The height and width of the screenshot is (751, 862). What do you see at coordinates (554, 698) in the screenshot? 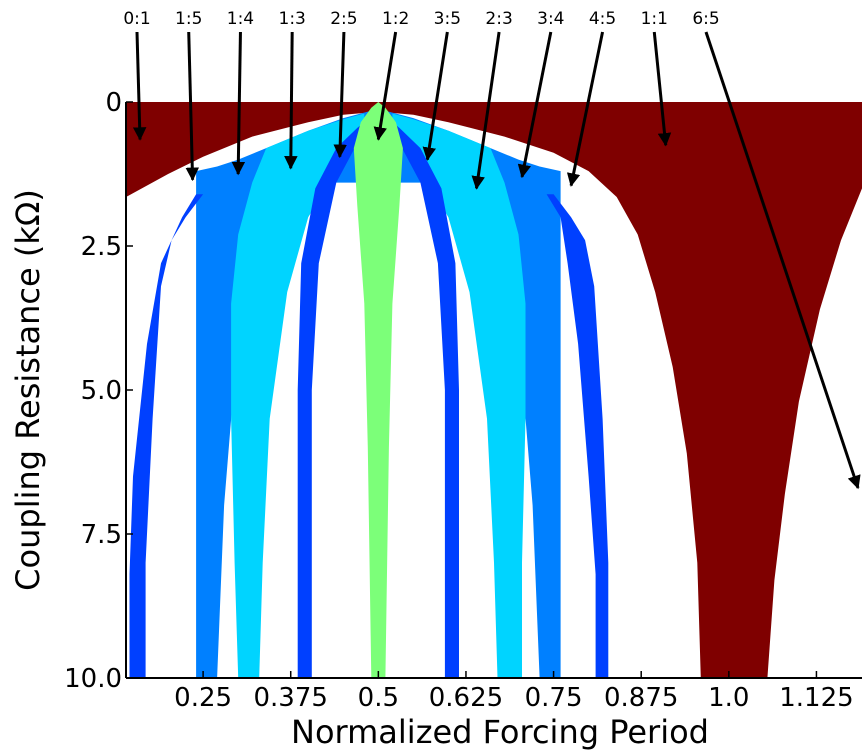
I see `x-tick-label: 0.75` at bounding box center [554, 698].